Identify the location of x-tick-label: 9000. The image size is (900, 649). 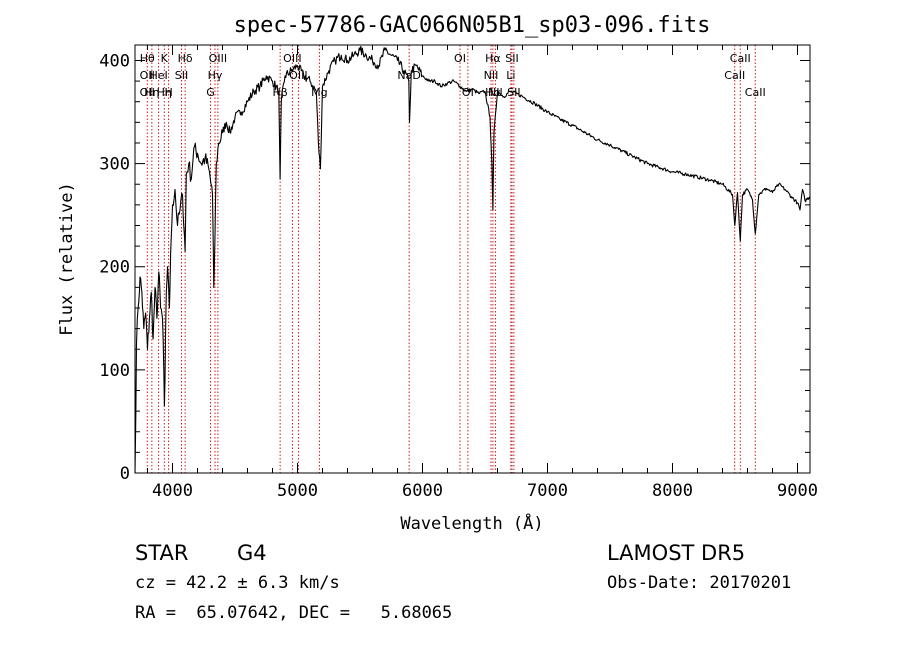
(797, 491).